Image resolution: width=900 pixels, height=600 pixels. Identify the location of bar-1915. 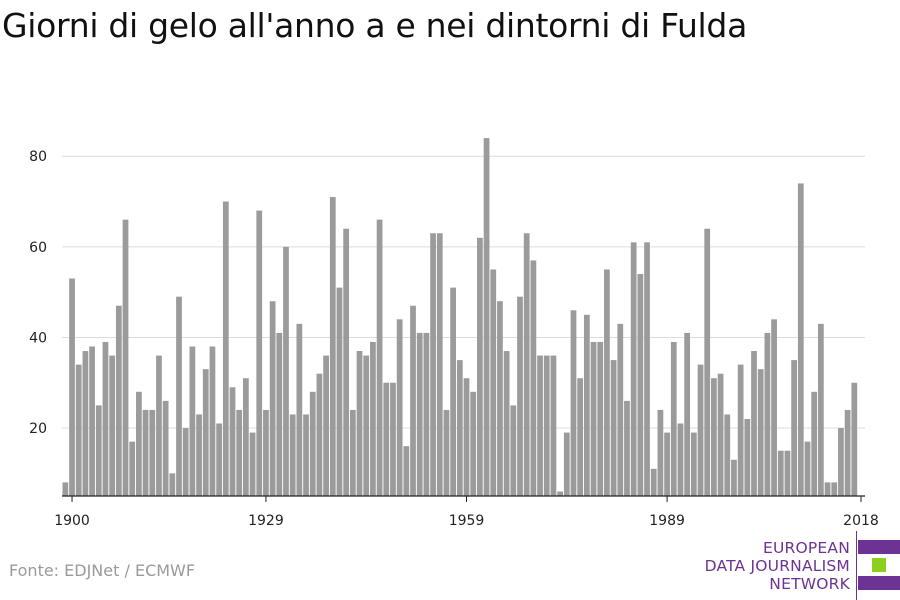
(172, 484).